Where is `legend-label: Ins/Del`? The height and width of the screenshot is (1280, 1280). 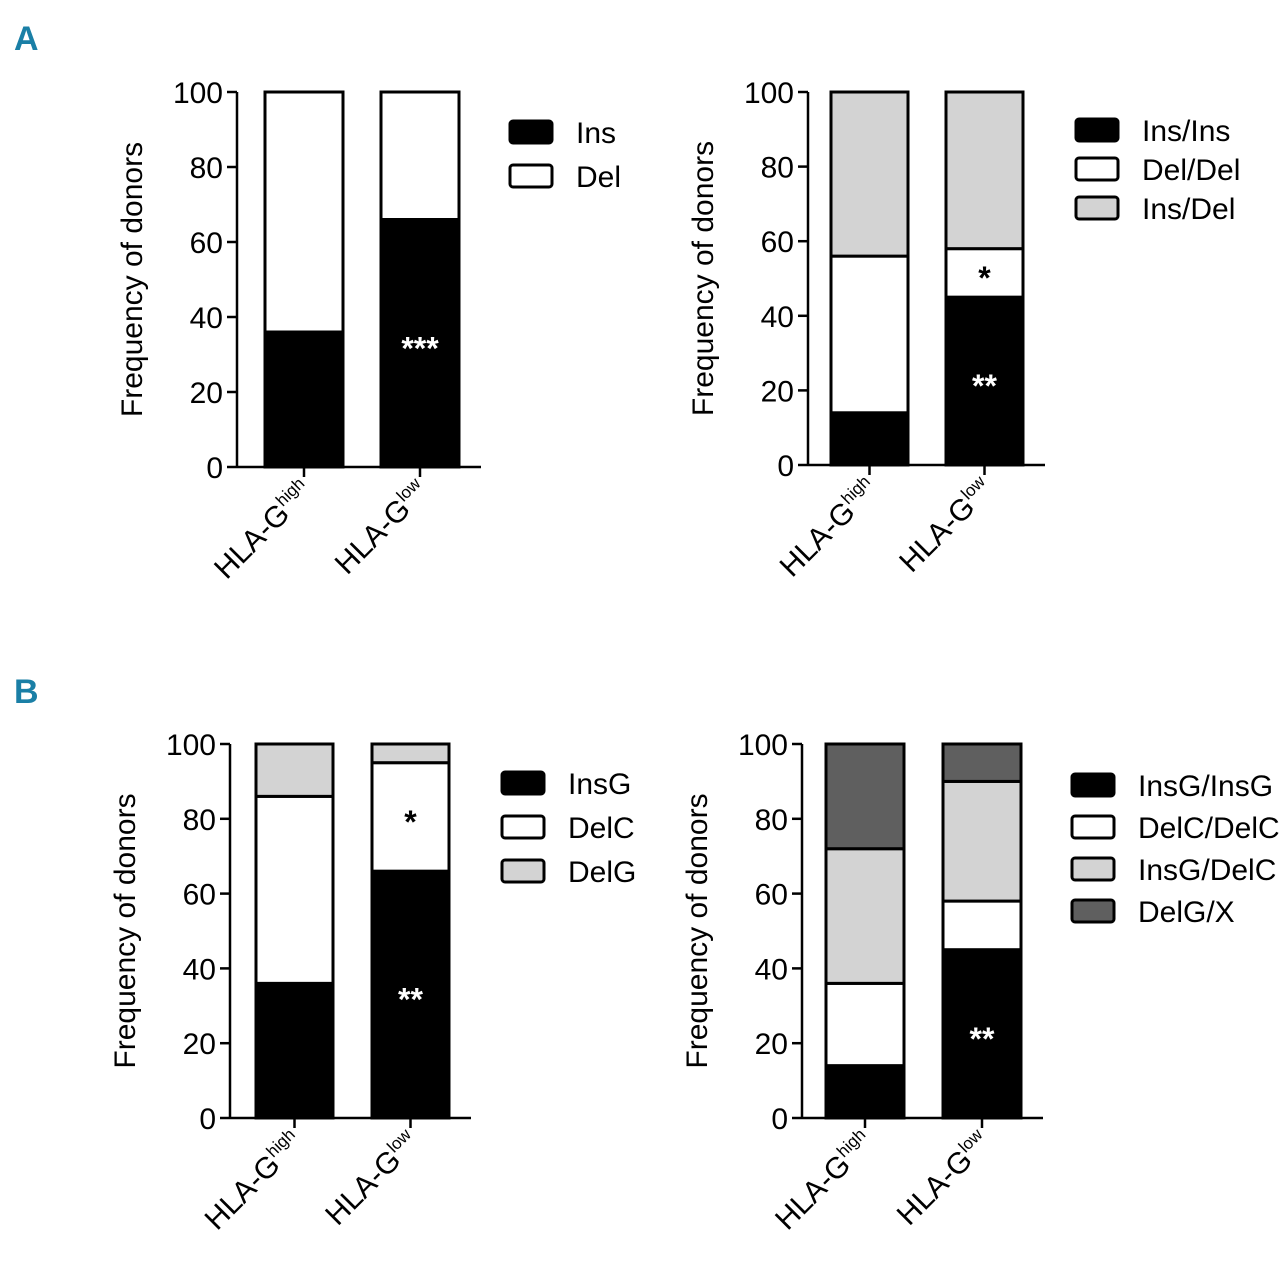 legend-label: Ins/Del is located at coordinates (1188, 209).